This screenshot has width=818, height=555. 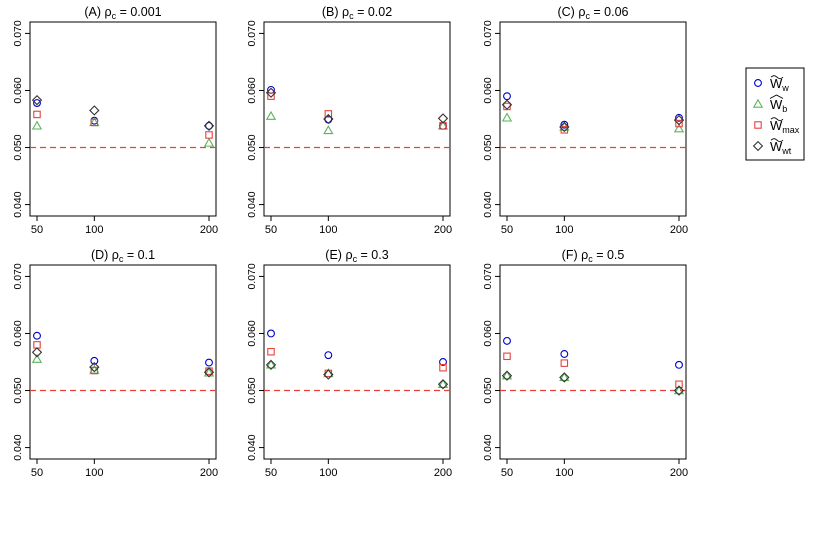 I want to click on panel-title-value: = 0.5, so click(x=609, y=255).